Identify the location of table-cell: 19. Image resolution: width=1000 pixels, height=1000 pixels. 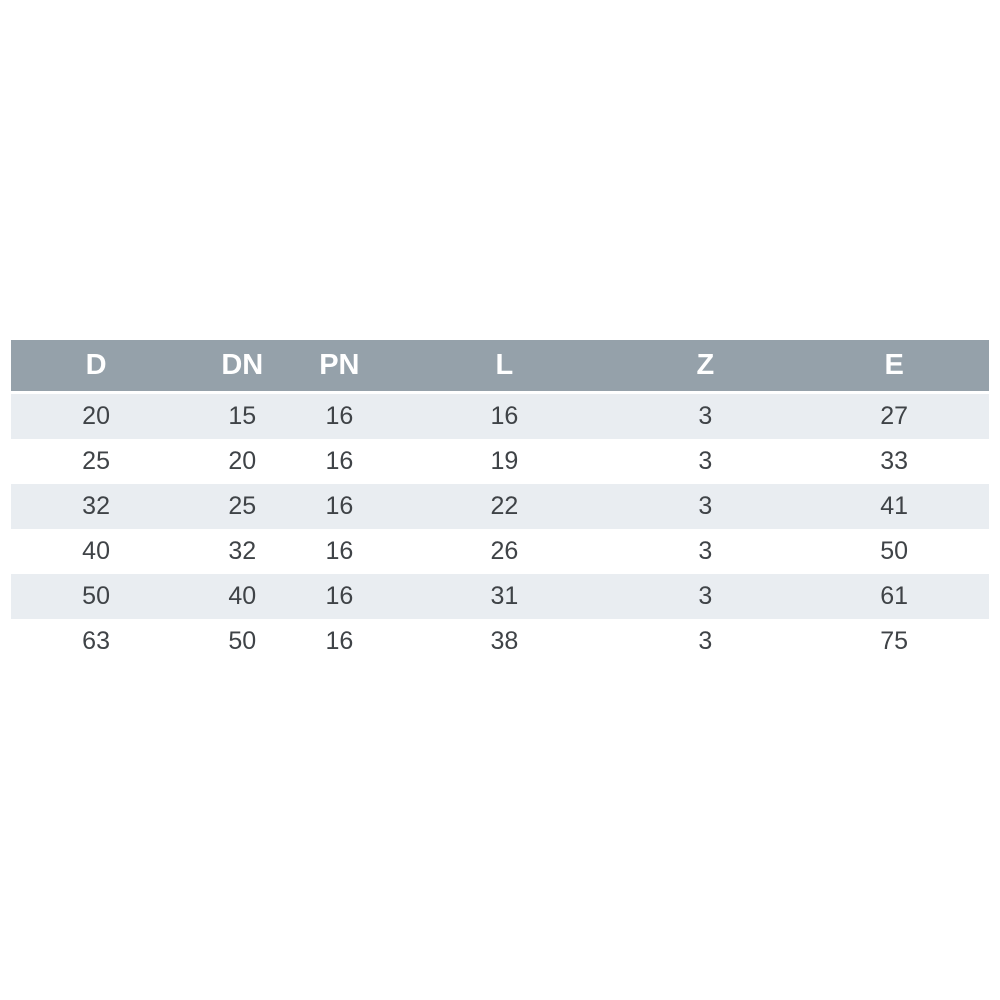
(504, 461).